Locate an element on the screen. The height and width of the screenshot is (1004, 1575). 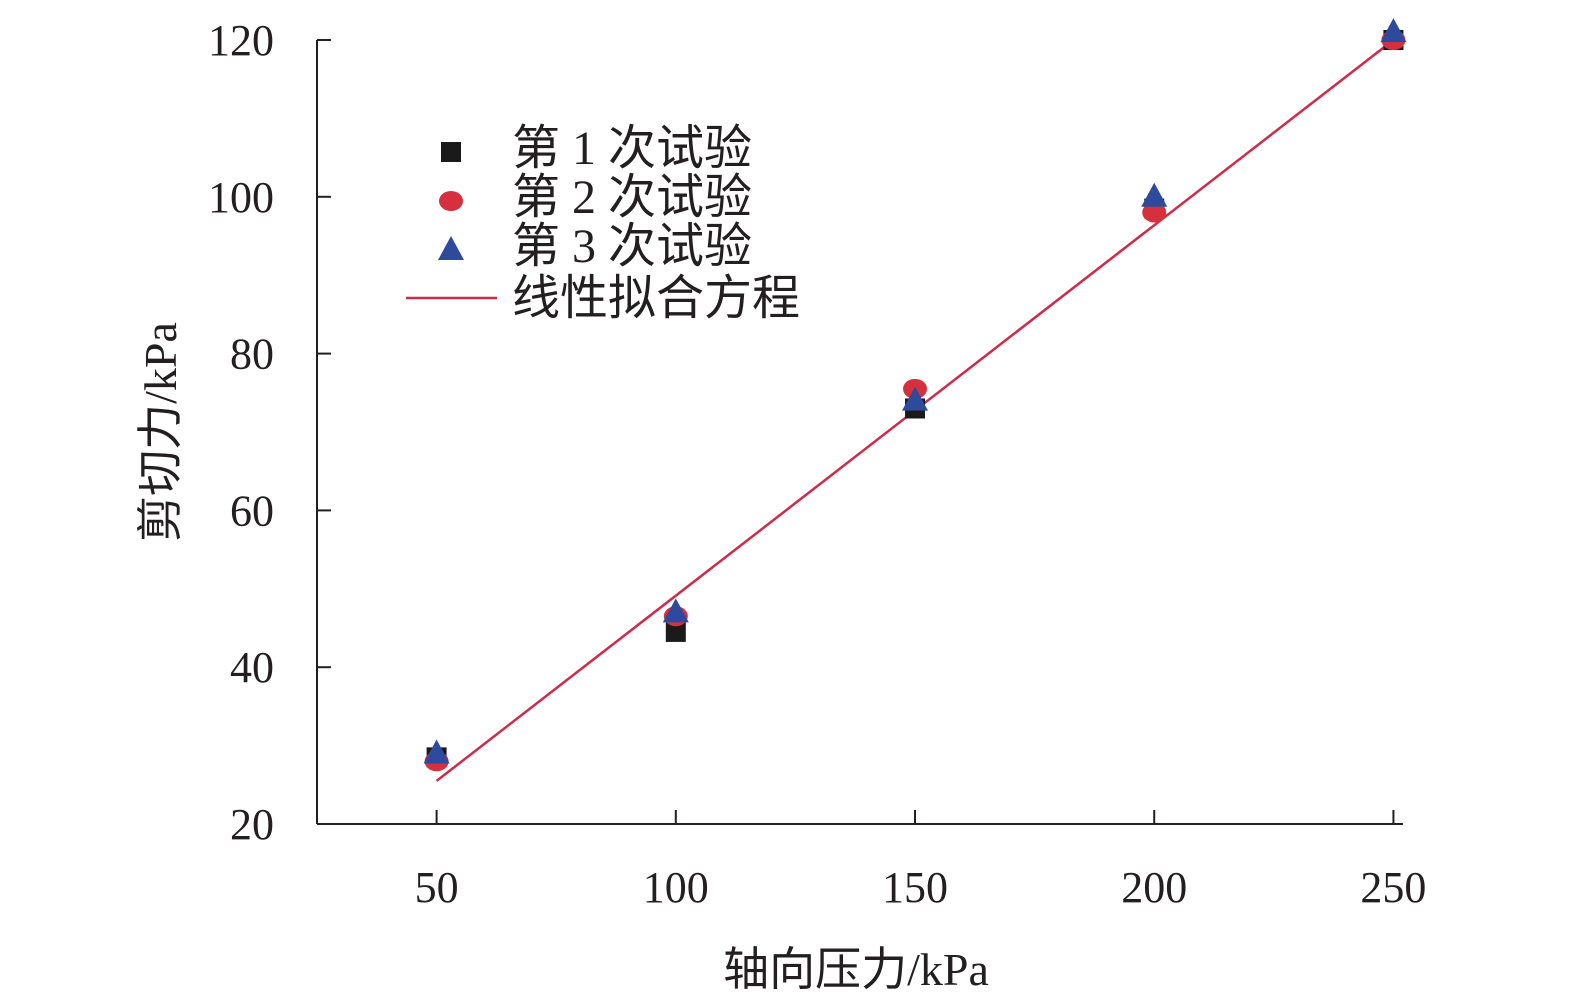
y-tick-label: 40 is located at coordinates (252, 667).